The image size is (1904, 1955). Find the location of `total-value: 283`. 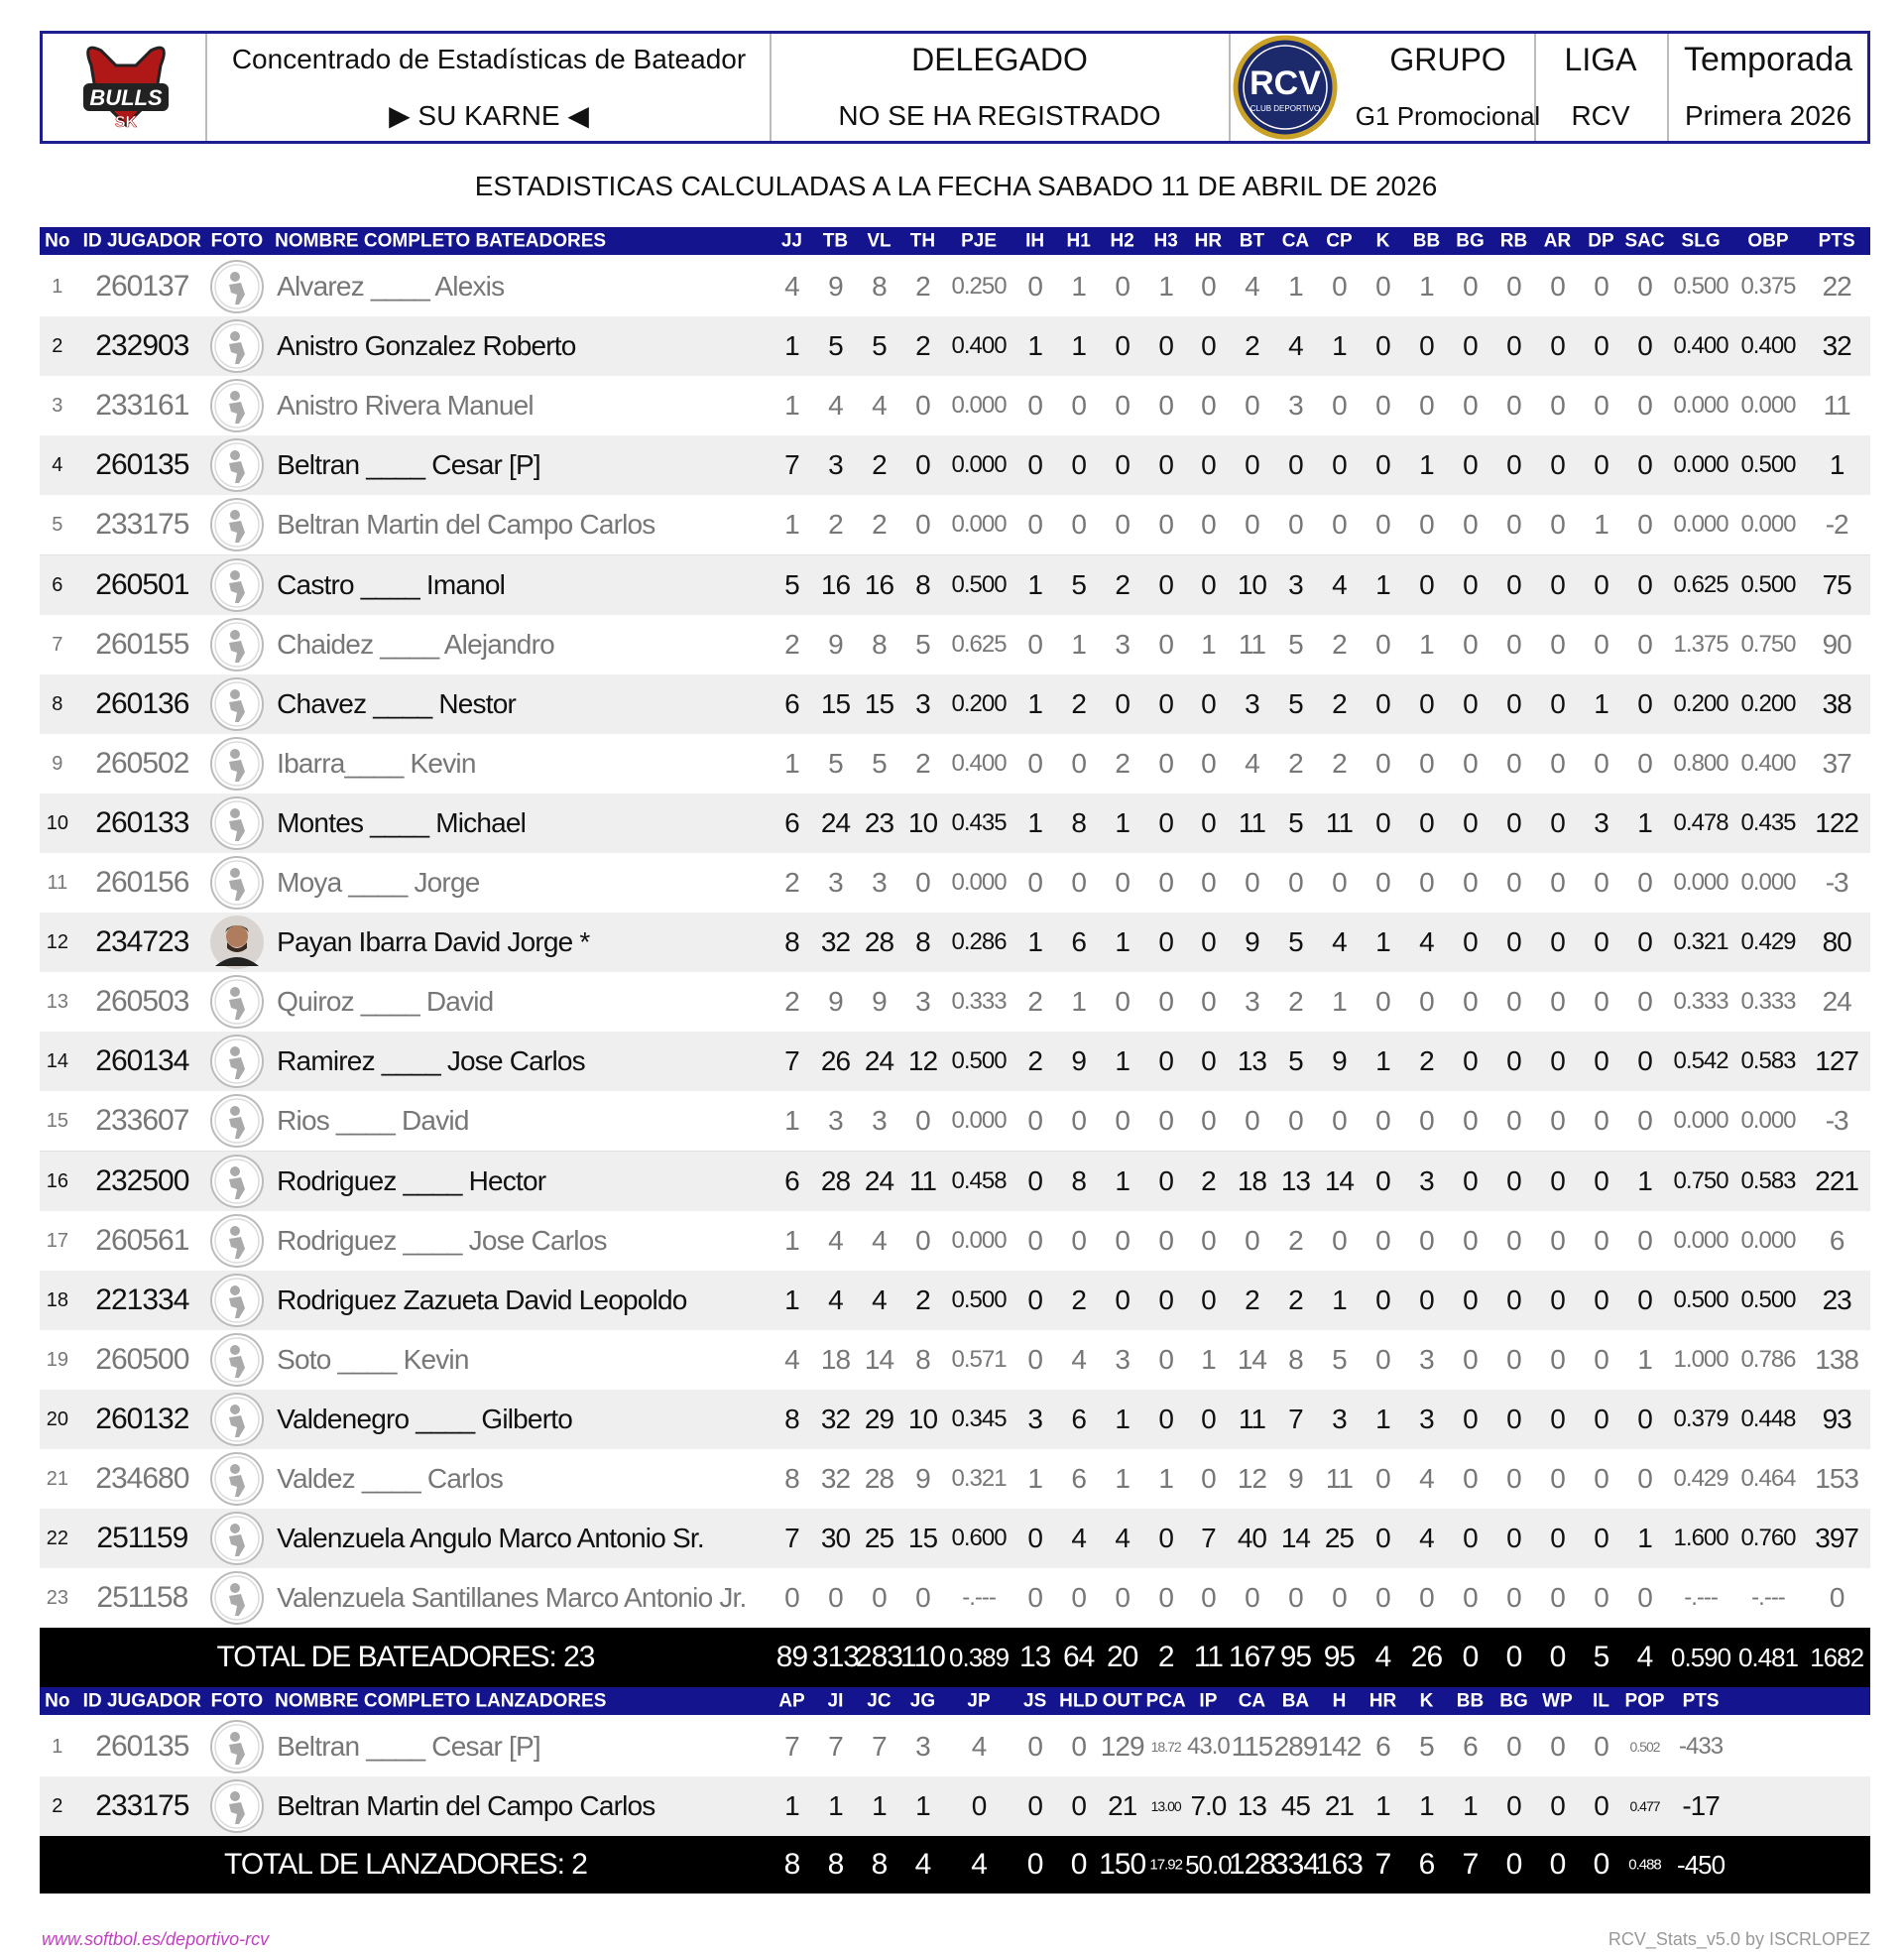

total-value: 283 is located at coordinates (879, 1657).